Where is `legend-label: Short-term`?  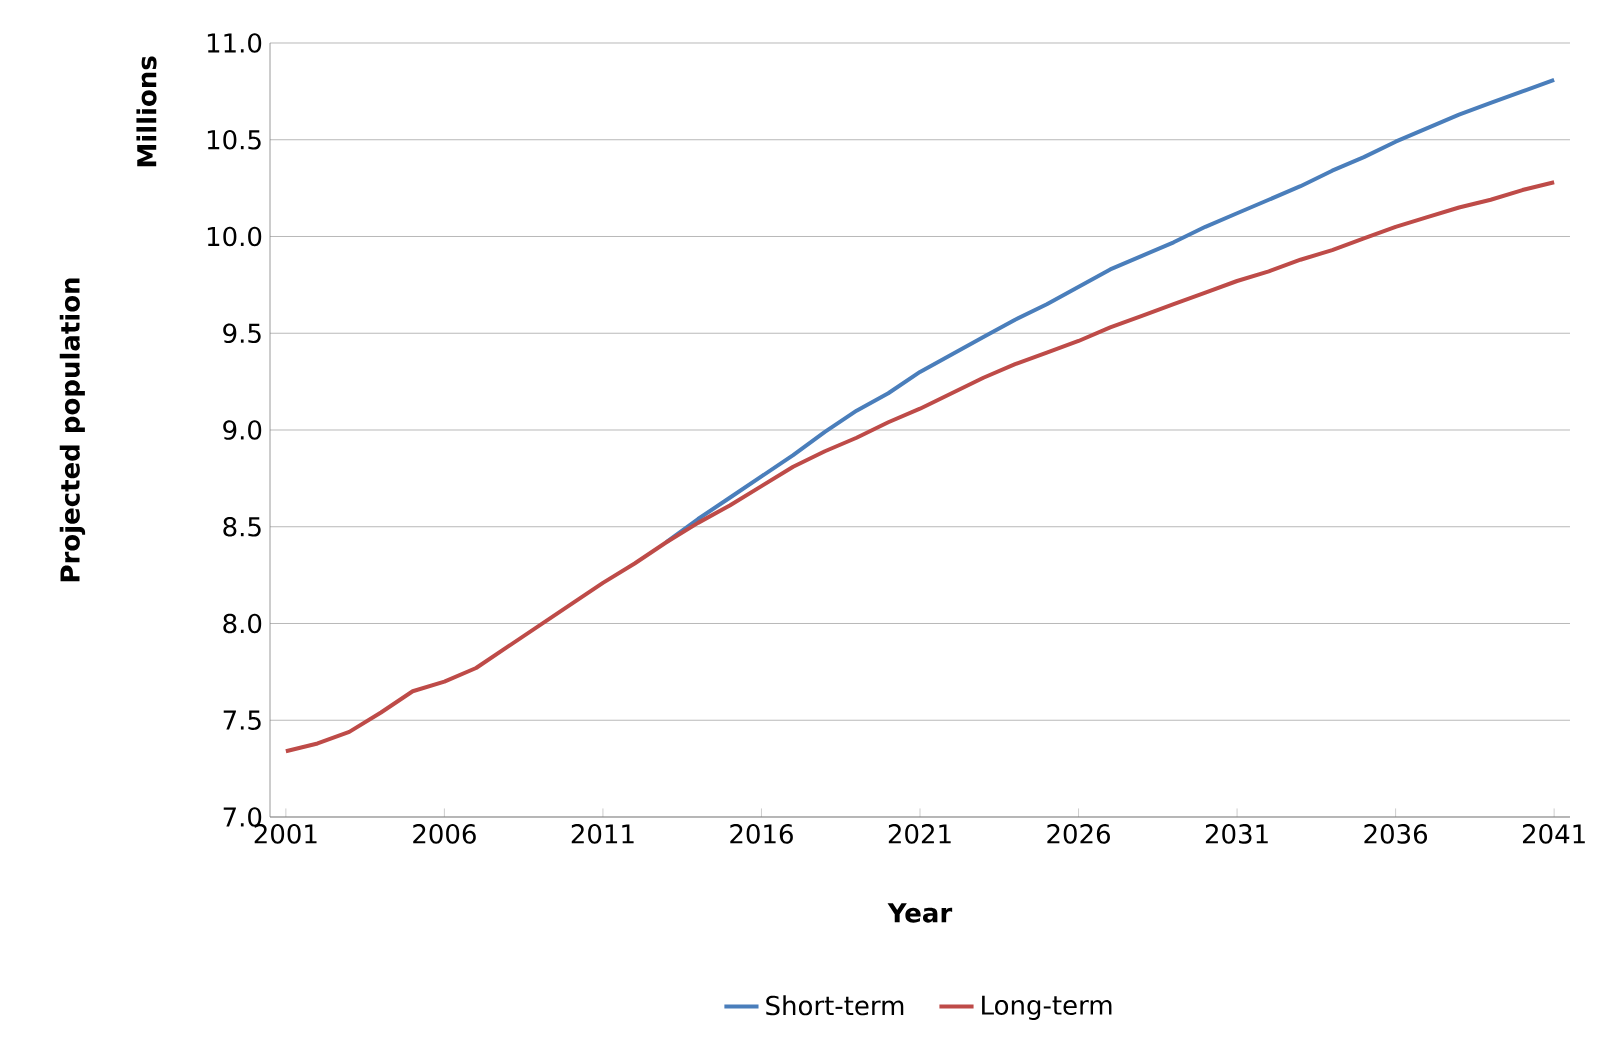
legend-label: Short-term is located at coordinates (835, 1005).